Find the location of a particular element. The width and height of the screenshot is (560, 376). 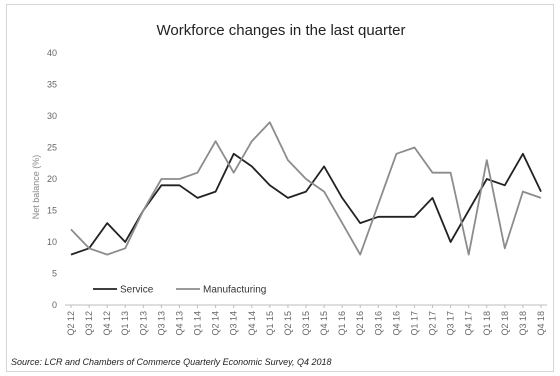

y-tick-label: 40 is located at coordinates (52, 53).